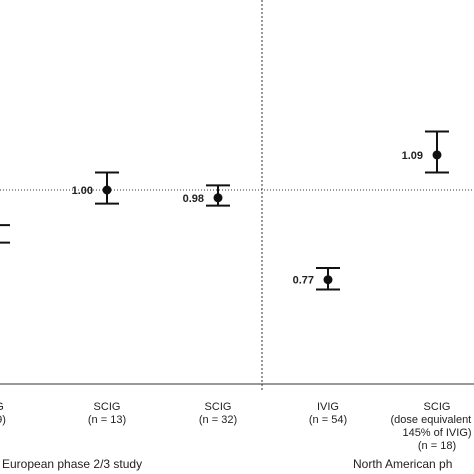  Describe the element at coordinates (3, 413) in the screenshot. I see `category-label-0: IG19)` at that location.